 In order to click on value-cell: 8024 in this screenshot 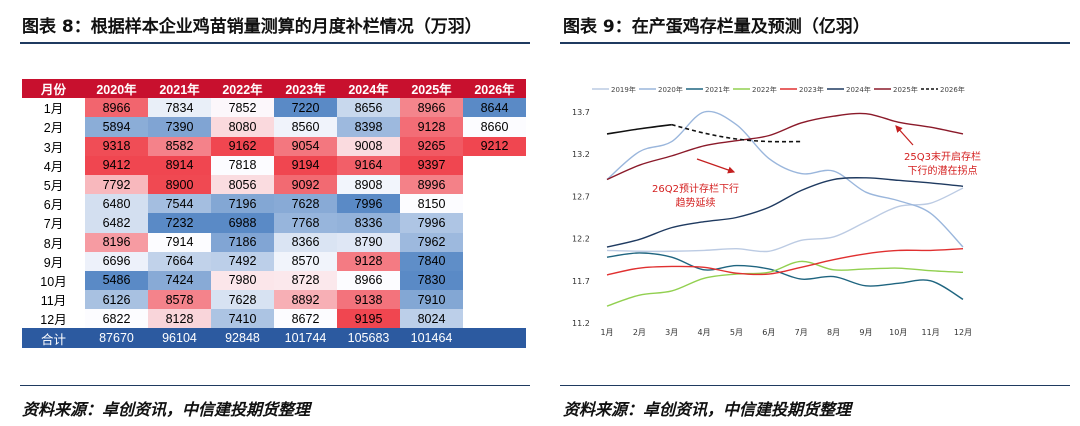, I will do `click(431, 319)`.